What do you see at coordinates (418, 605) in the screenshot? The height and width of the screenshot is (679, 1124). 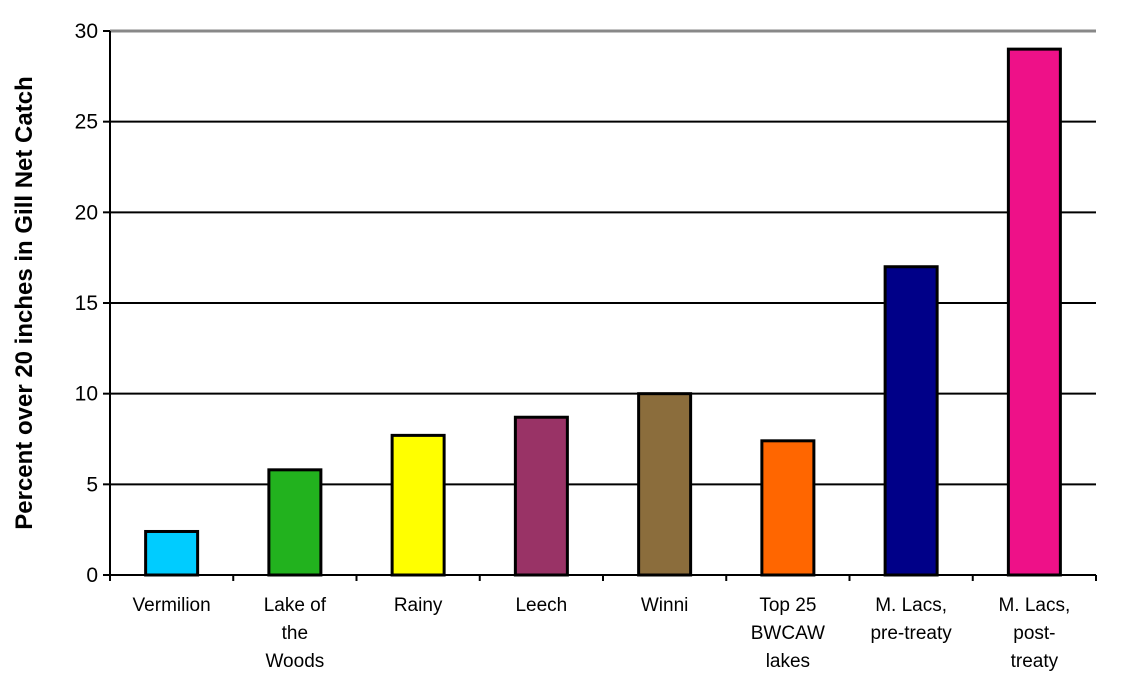 I see `x-tick-label: Rainy` at bounding box center [418, 605].